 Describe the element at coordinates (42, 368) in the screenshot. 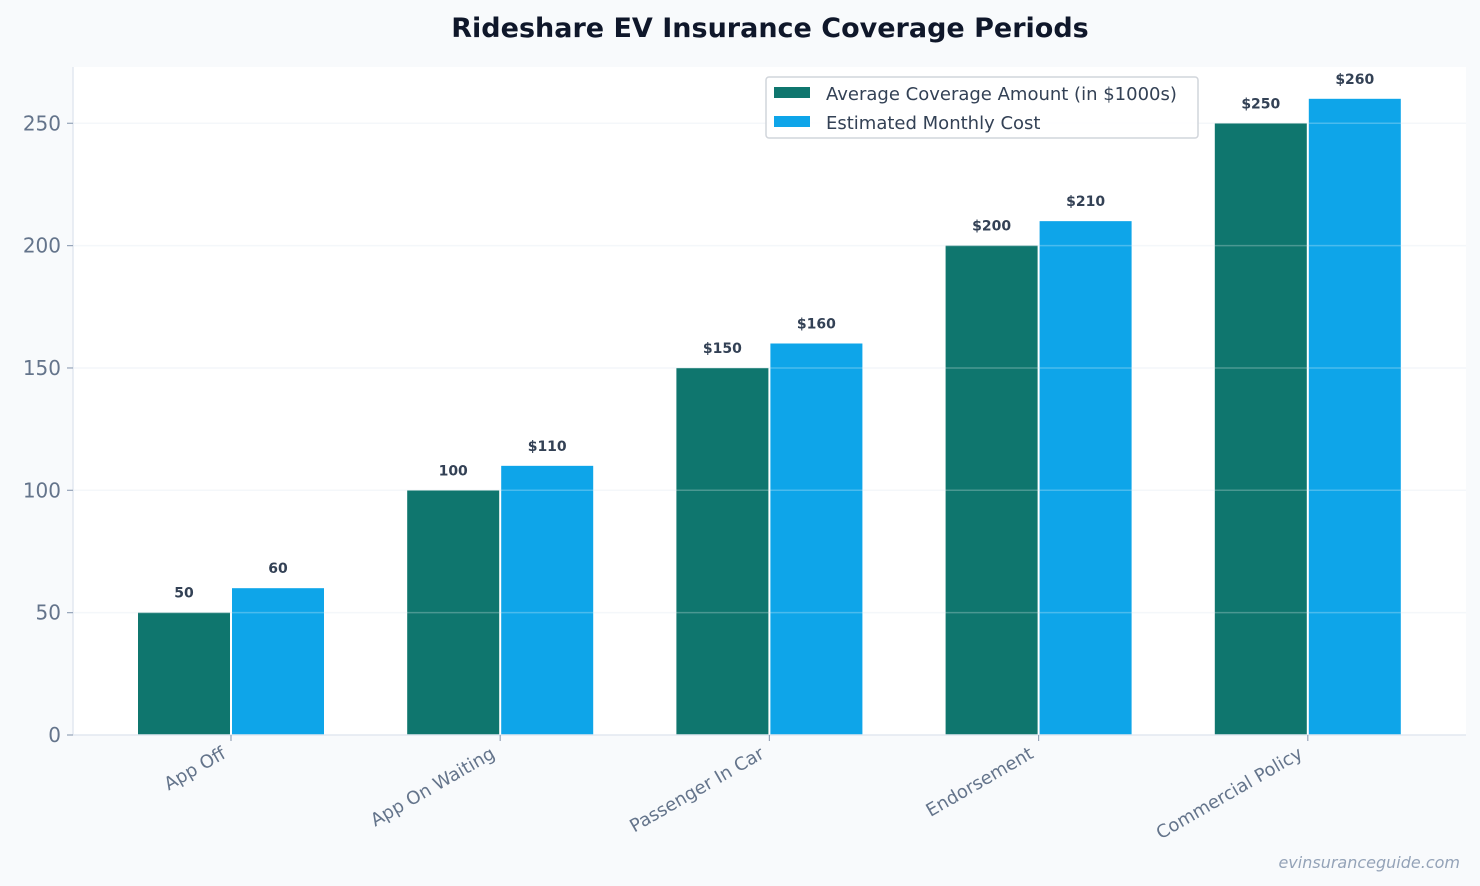

I see `y-tick-label: 150` at that location.